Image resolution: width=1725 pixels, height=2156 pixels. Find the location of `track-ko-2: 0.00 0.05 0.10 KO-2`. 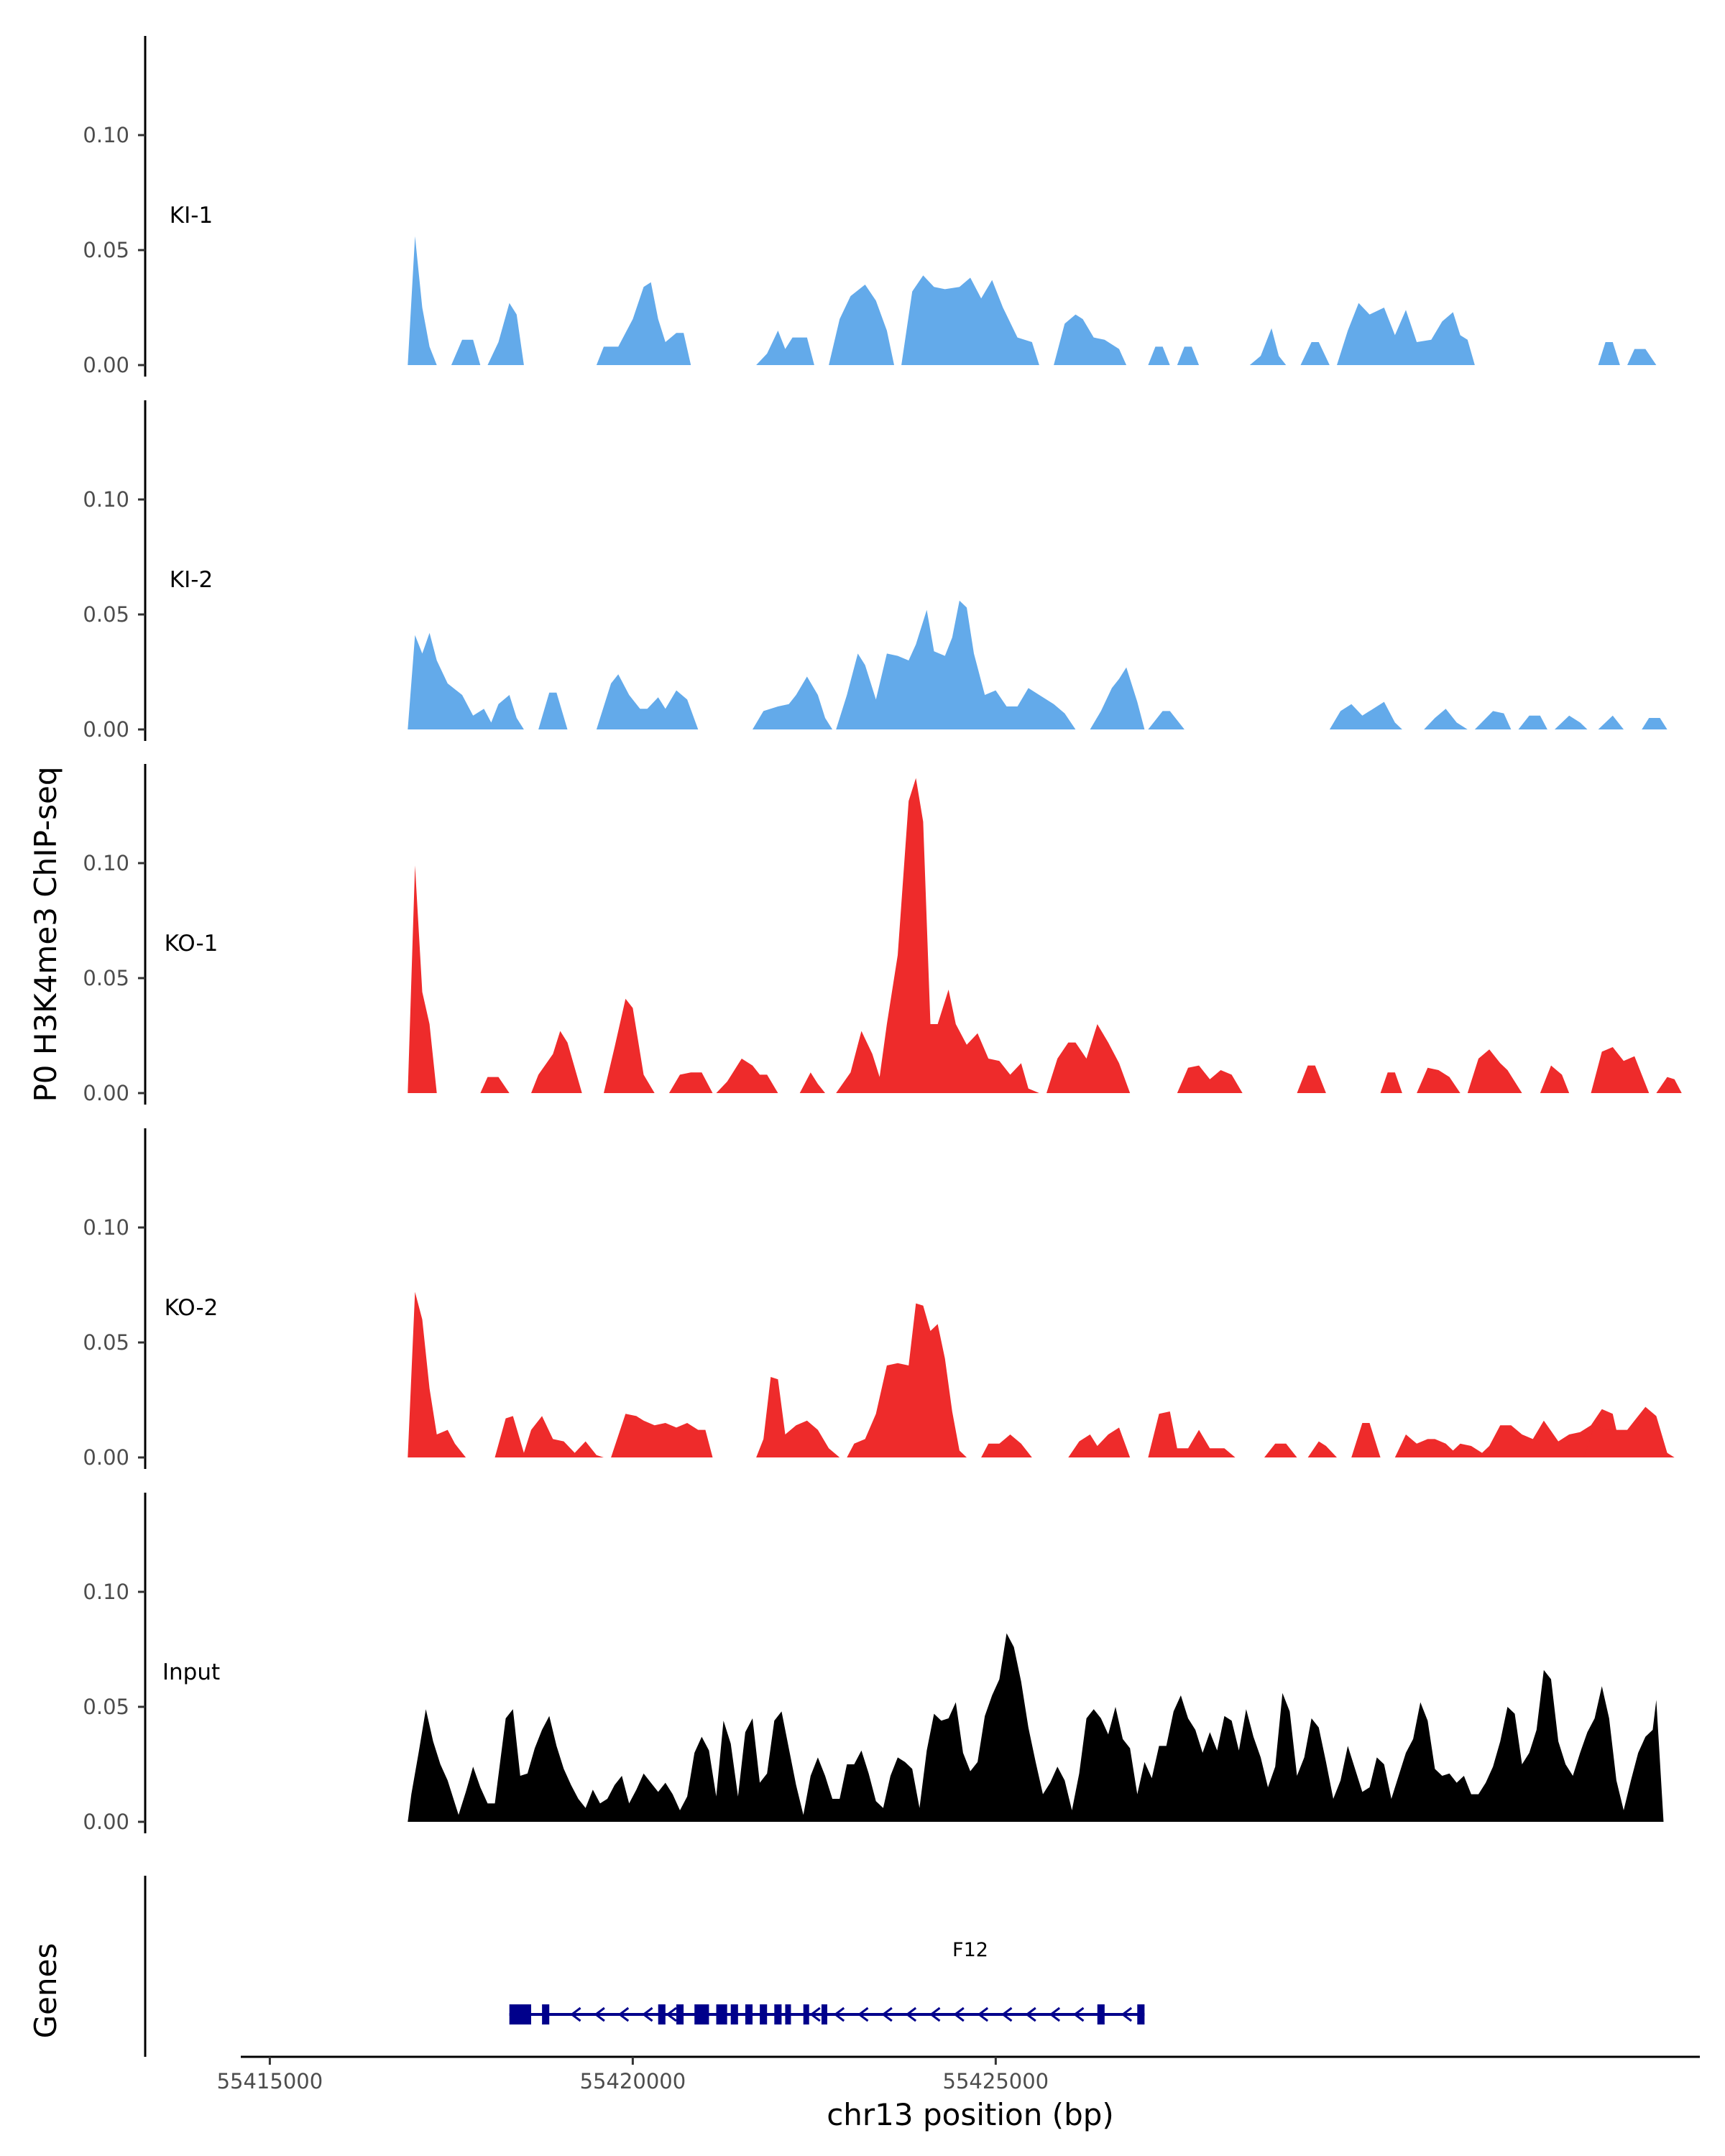

track-ko-2: 0.00 0.05 0.10 KO-2 is located at coordinates (879, 1299).